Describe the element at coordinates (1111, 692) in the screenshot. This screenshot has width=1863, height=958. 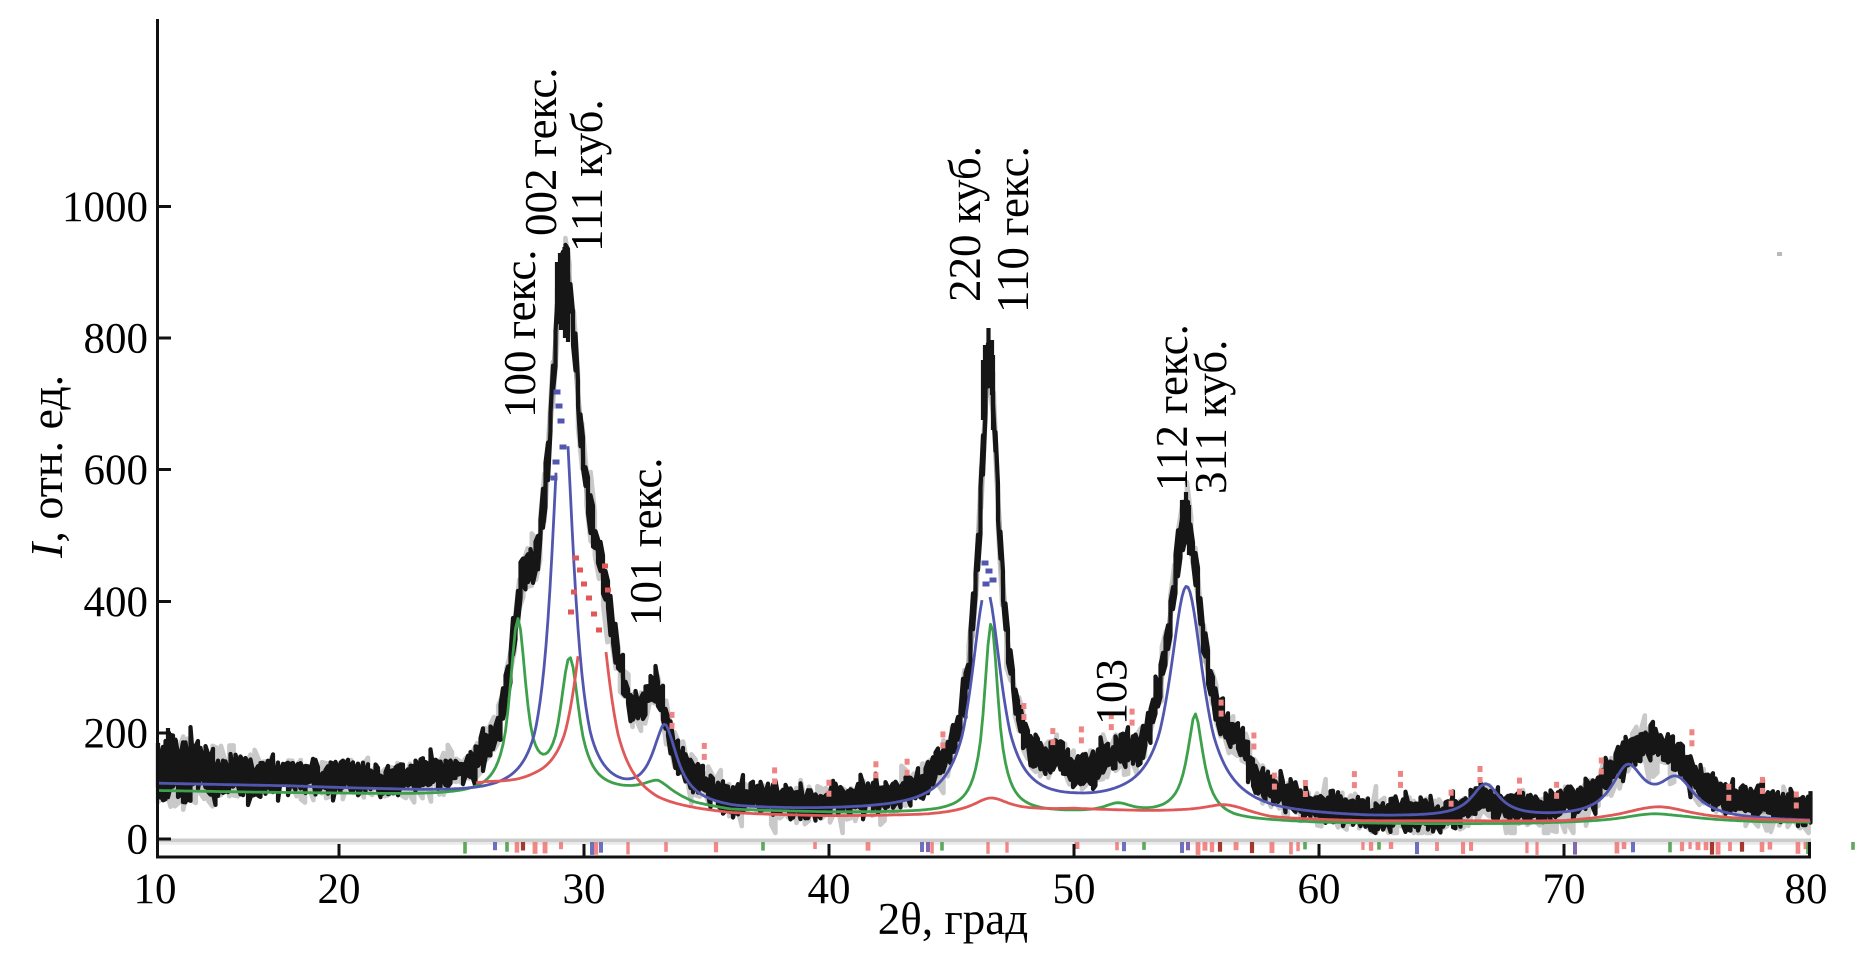
I see `svg-text: 103` at that location.